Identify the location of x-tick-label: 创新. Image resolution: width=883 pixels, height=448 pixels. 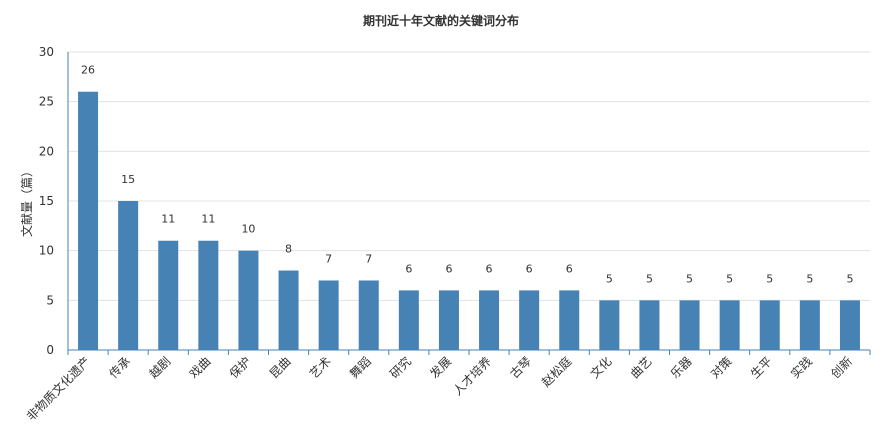
(841, 368).